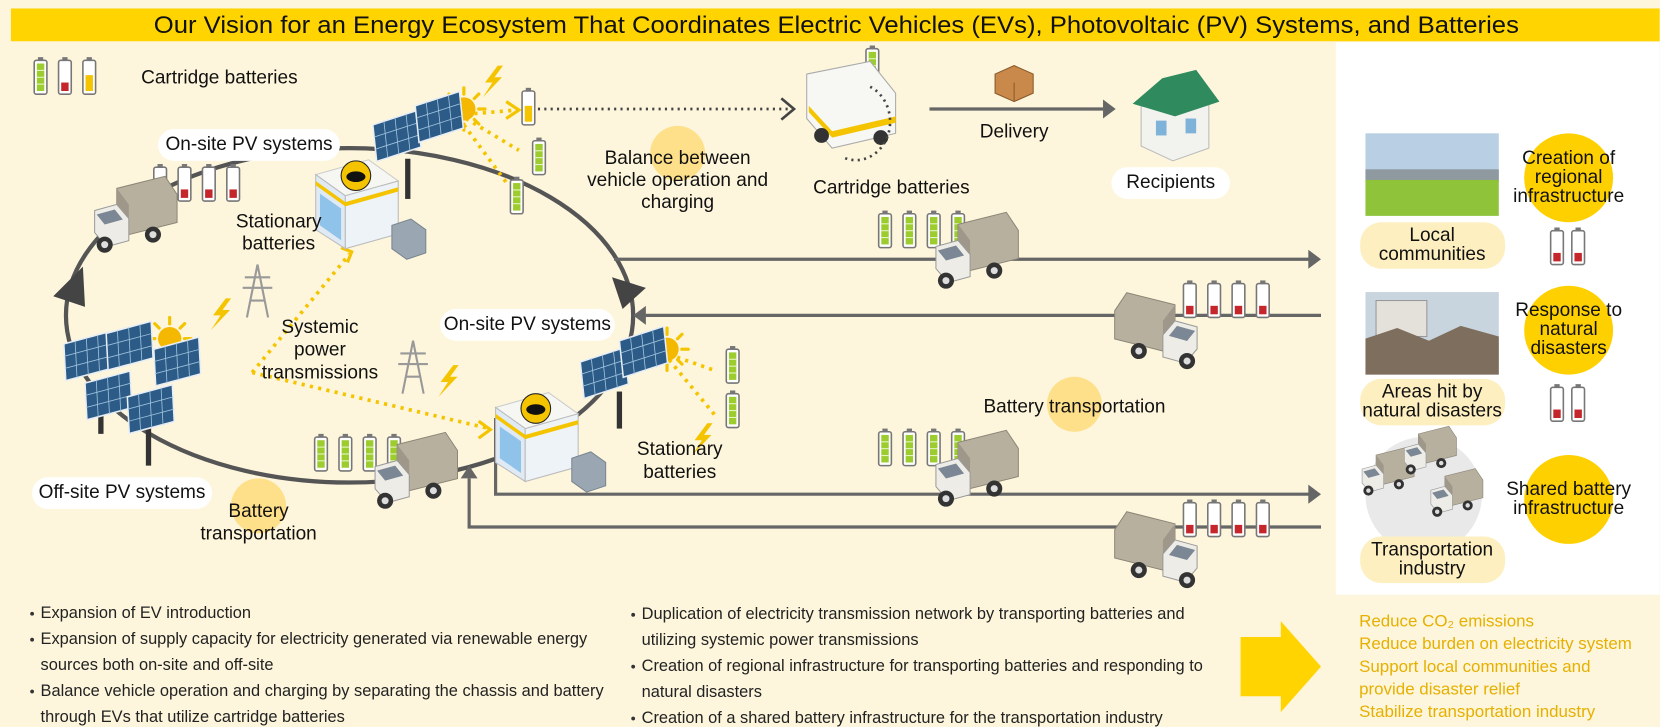 Image resolution: width=1660 pixels, height=727 pixels. I want to click on chevron, so click(788, 109).